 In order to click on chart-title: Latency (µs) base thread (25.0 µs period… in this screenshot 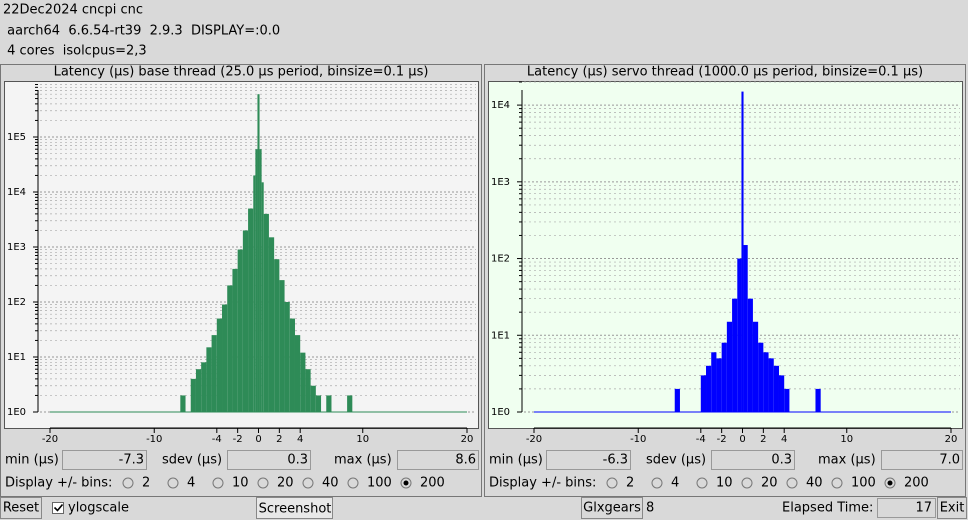, I will do `click(241, 72)`.